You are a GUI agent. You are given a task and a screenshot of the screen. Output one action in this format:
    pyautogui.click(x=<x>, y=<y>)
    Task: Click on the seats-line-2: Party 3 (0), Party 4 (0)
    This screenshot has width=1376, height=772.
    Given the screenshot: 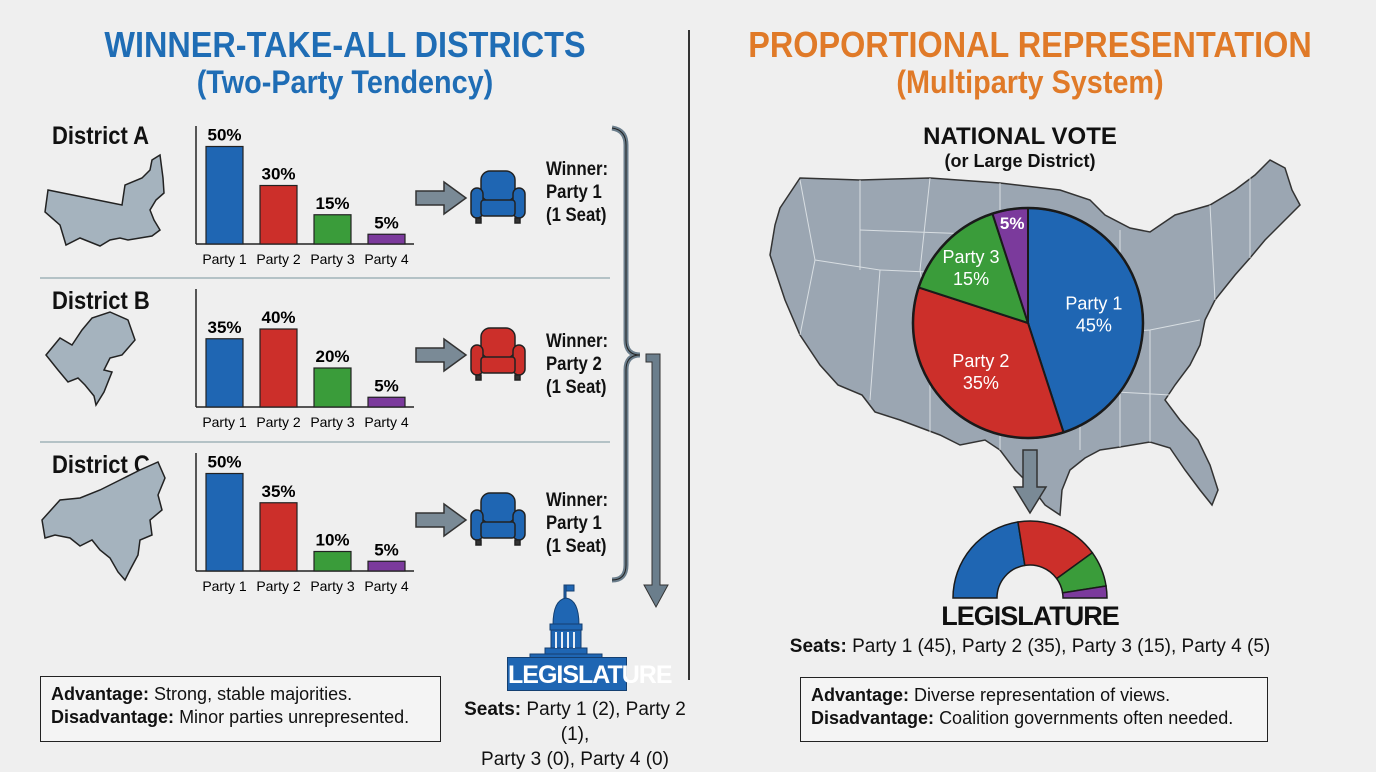 What is the action you would take?
    pyautogui.click(x=575, y=759)
    